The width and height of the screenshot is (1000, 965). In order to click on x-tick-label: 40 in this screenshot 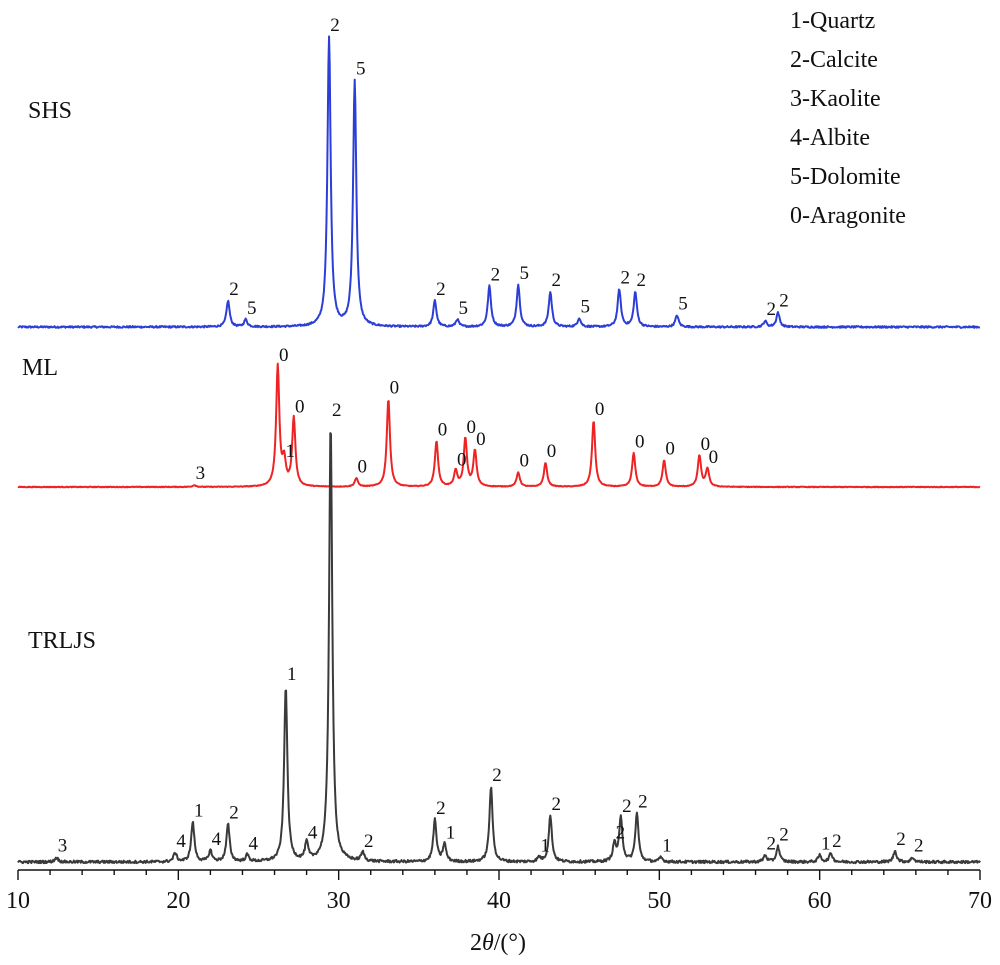, I will do `click(499, 901)`.